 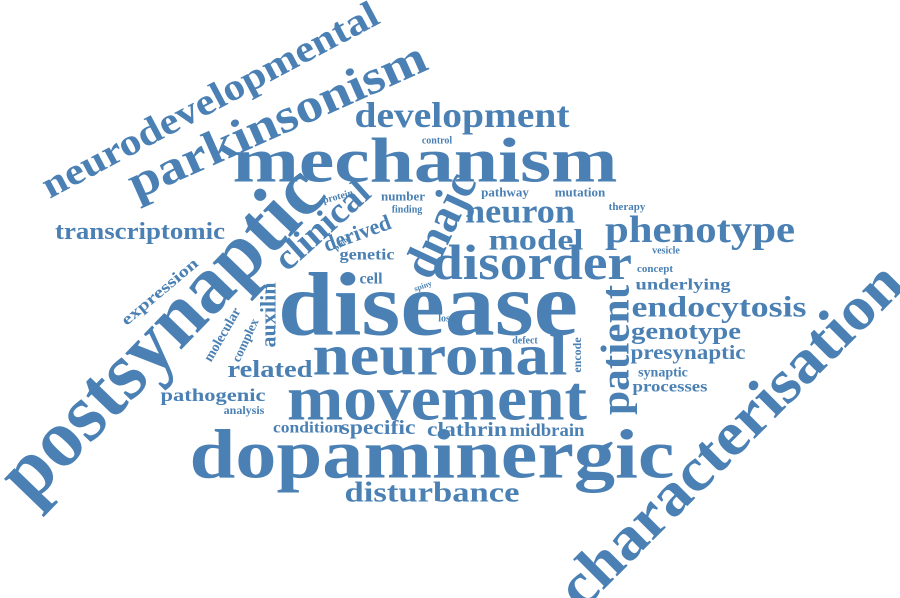 What do you see at coordinates (719, 307) in the screenshot?
I see `word: endocytosis` at bounding box center [719, 307].